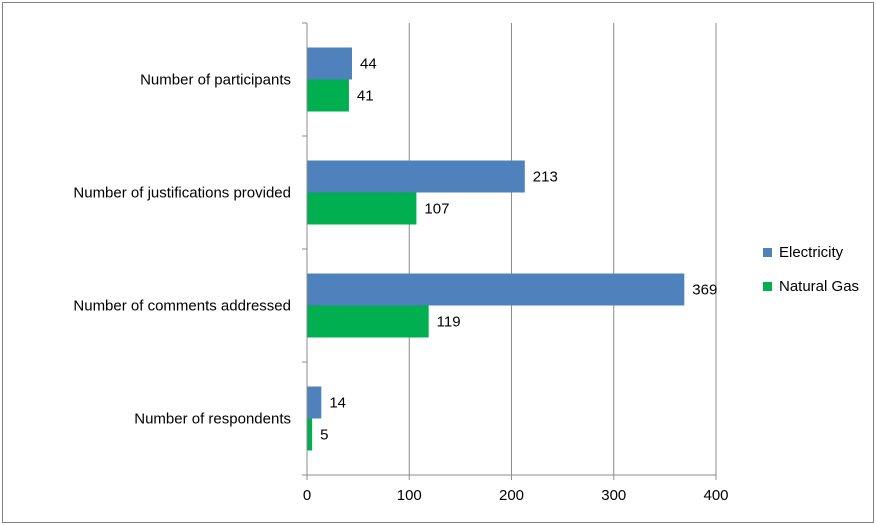 The image size is (876, 525). What do you see at coordinates (767, 252) in the screenshot?
I see `legend-swatch-electricity` at bounding box center [767, 252].